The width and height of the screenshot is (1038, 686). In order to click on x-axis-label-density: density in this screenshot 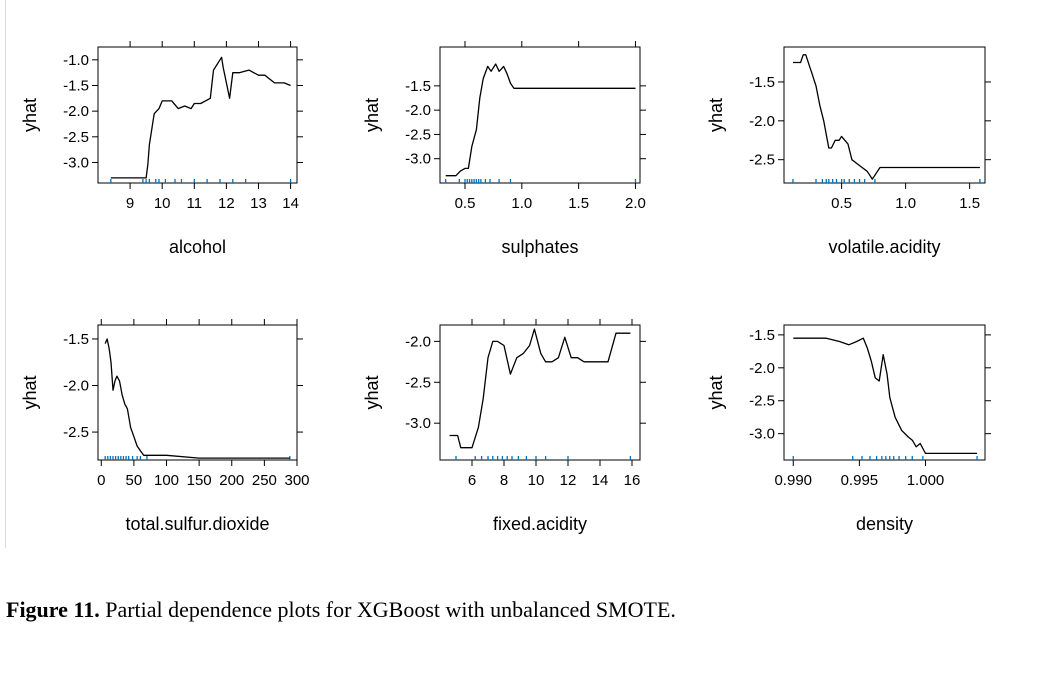, I will do `click(884, 524)`.